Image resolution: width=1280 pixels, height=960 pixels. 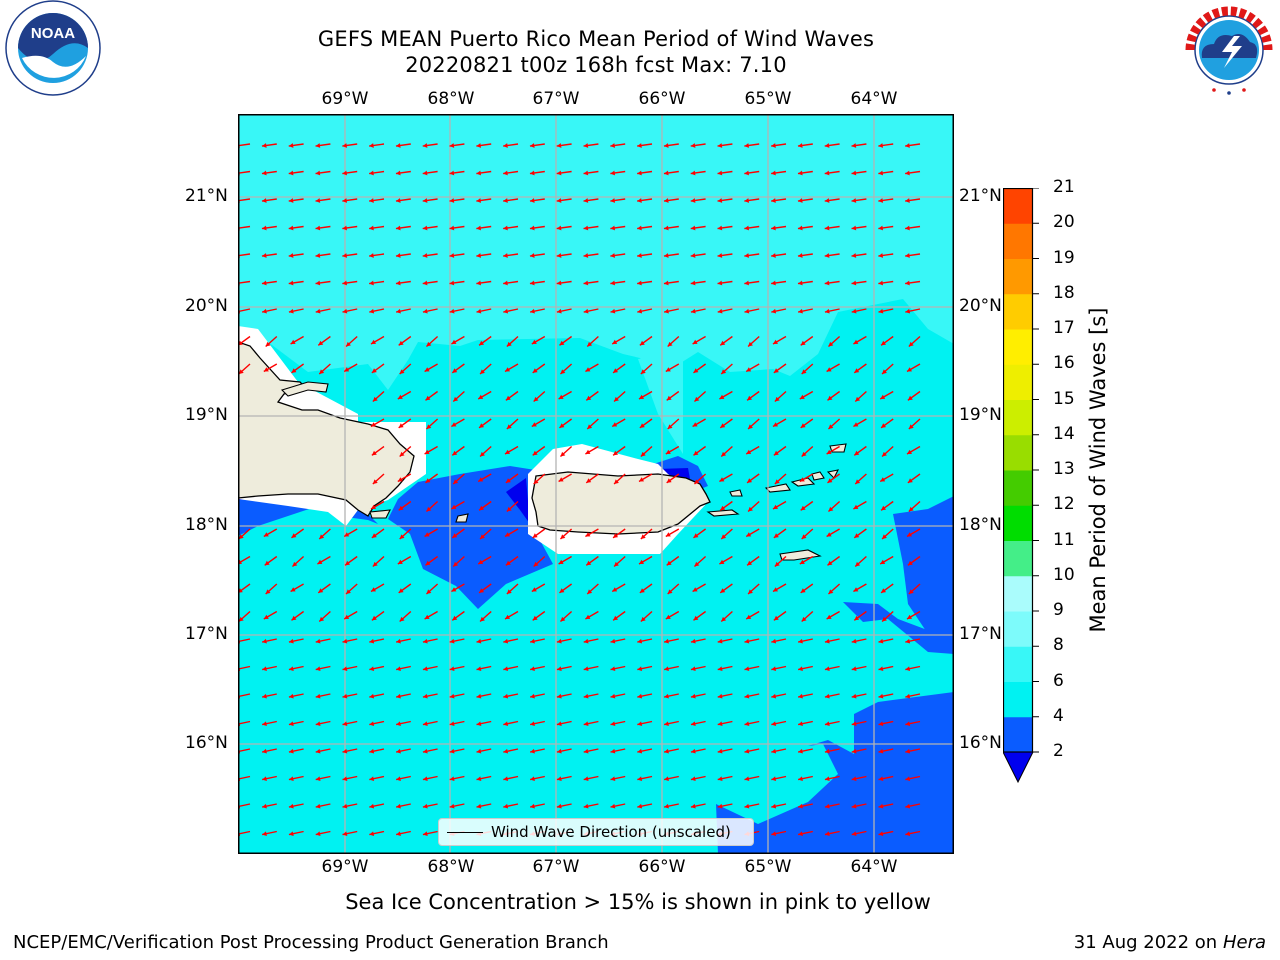 What do you see at coordinates (1170, 942) in the screenshot?
I see `footer-date: 31 Aug 2022 on Hera` at bounding box center [1170, 942].